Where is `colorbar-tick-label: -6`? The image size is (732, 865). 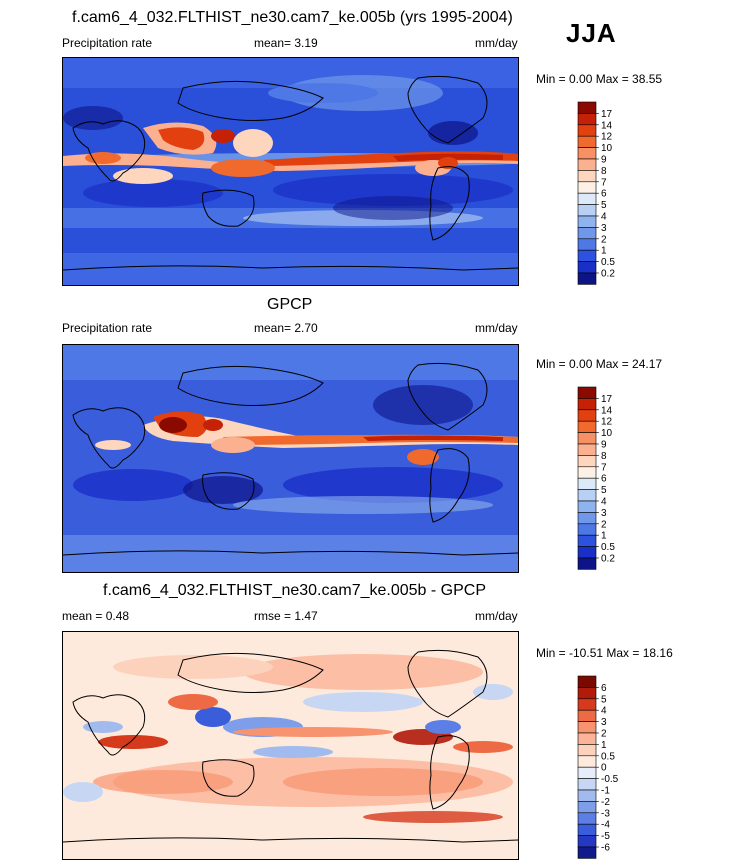 colorbar-tick-label: -6 is located at coordinates (605, 848).